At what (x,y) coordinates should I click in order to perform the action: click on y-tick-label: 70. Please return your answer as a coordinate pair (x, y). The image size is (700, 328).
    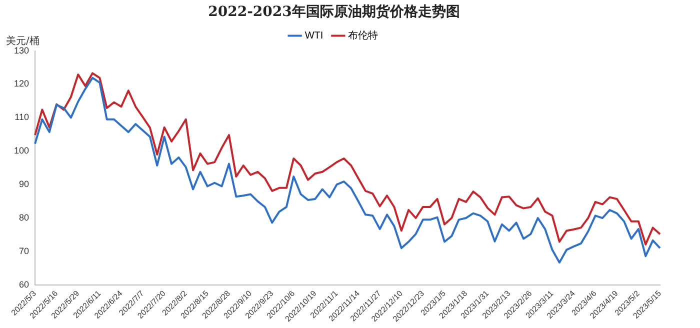
    Looking at the image, I should click on (24, 251).